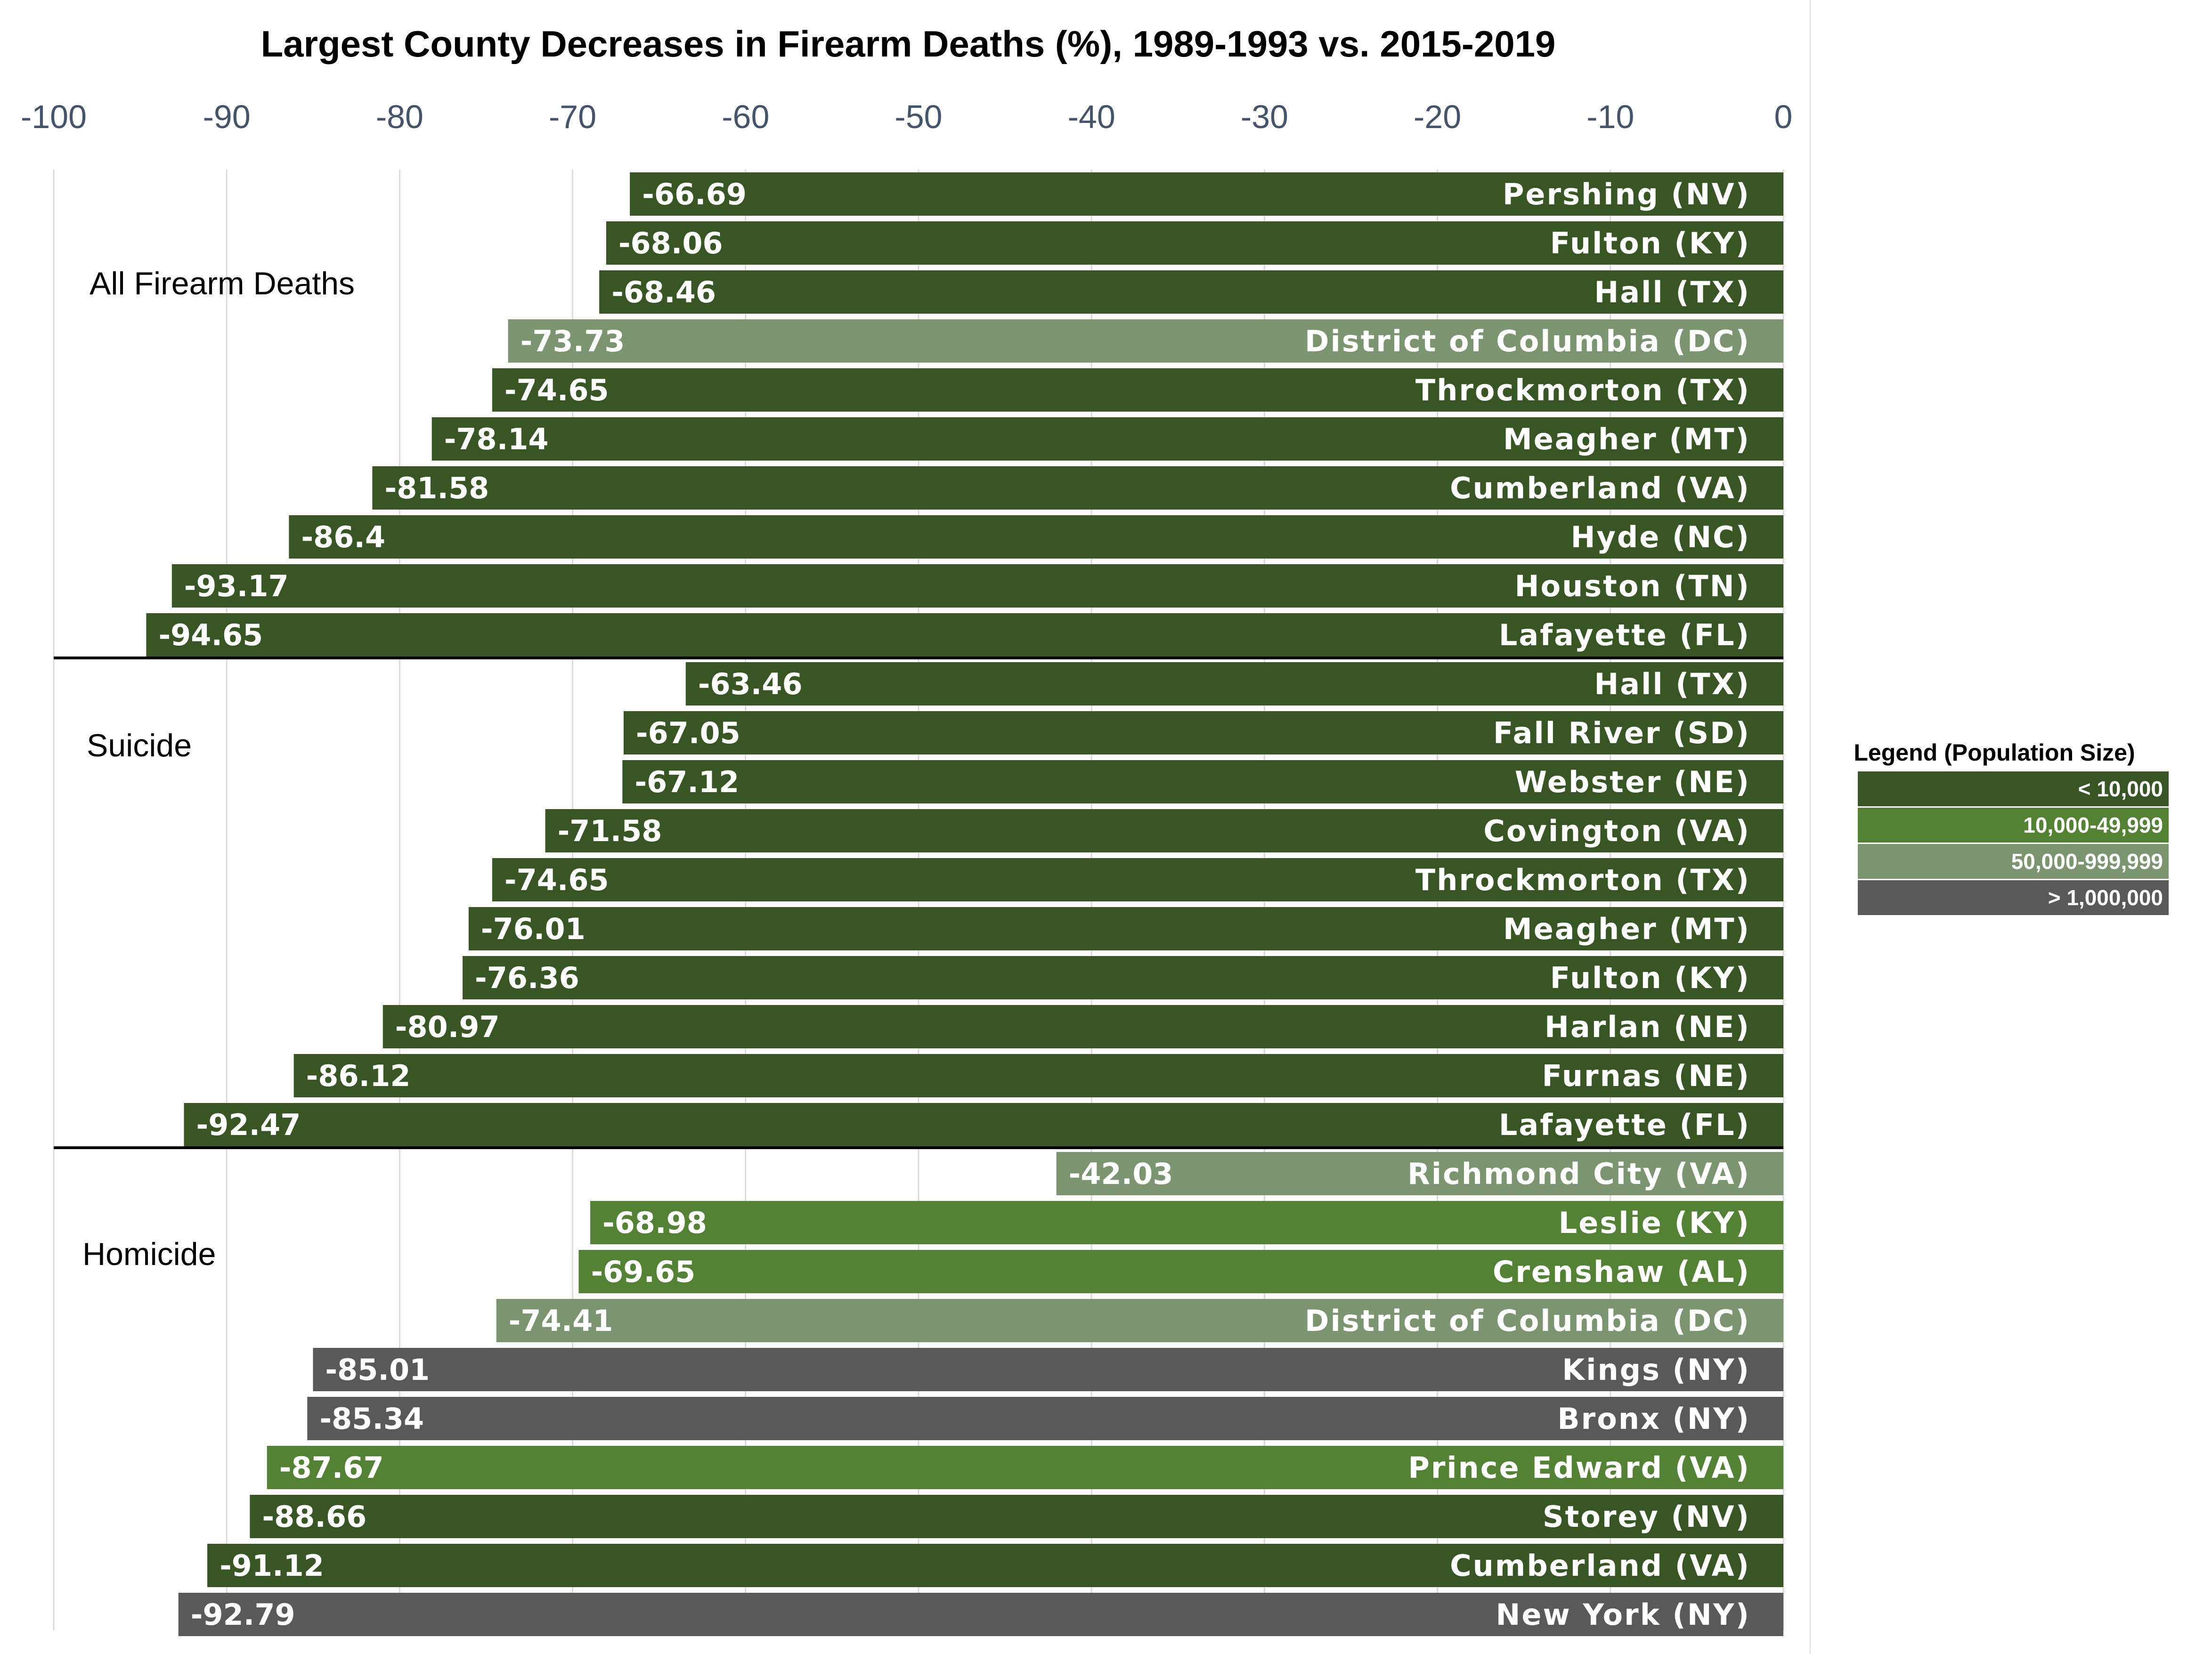 This screenshot has height=1654, width=2212. What do you see at coordinates (272, 1566) in the screenshot?
I see `bar-value-label: -91.12` at bounding box center [272, 1566].